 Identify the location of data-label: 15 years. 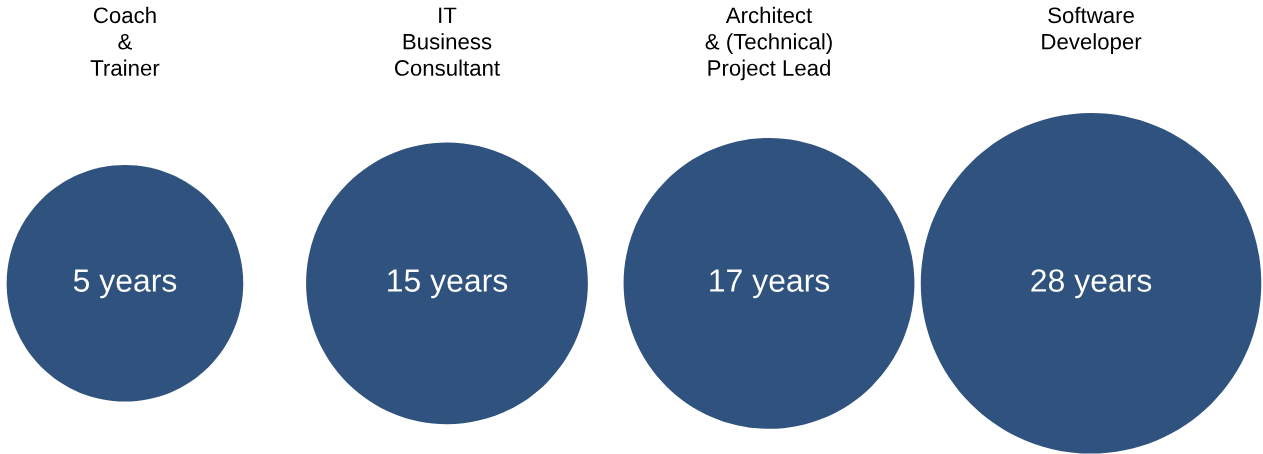
(448, 284).